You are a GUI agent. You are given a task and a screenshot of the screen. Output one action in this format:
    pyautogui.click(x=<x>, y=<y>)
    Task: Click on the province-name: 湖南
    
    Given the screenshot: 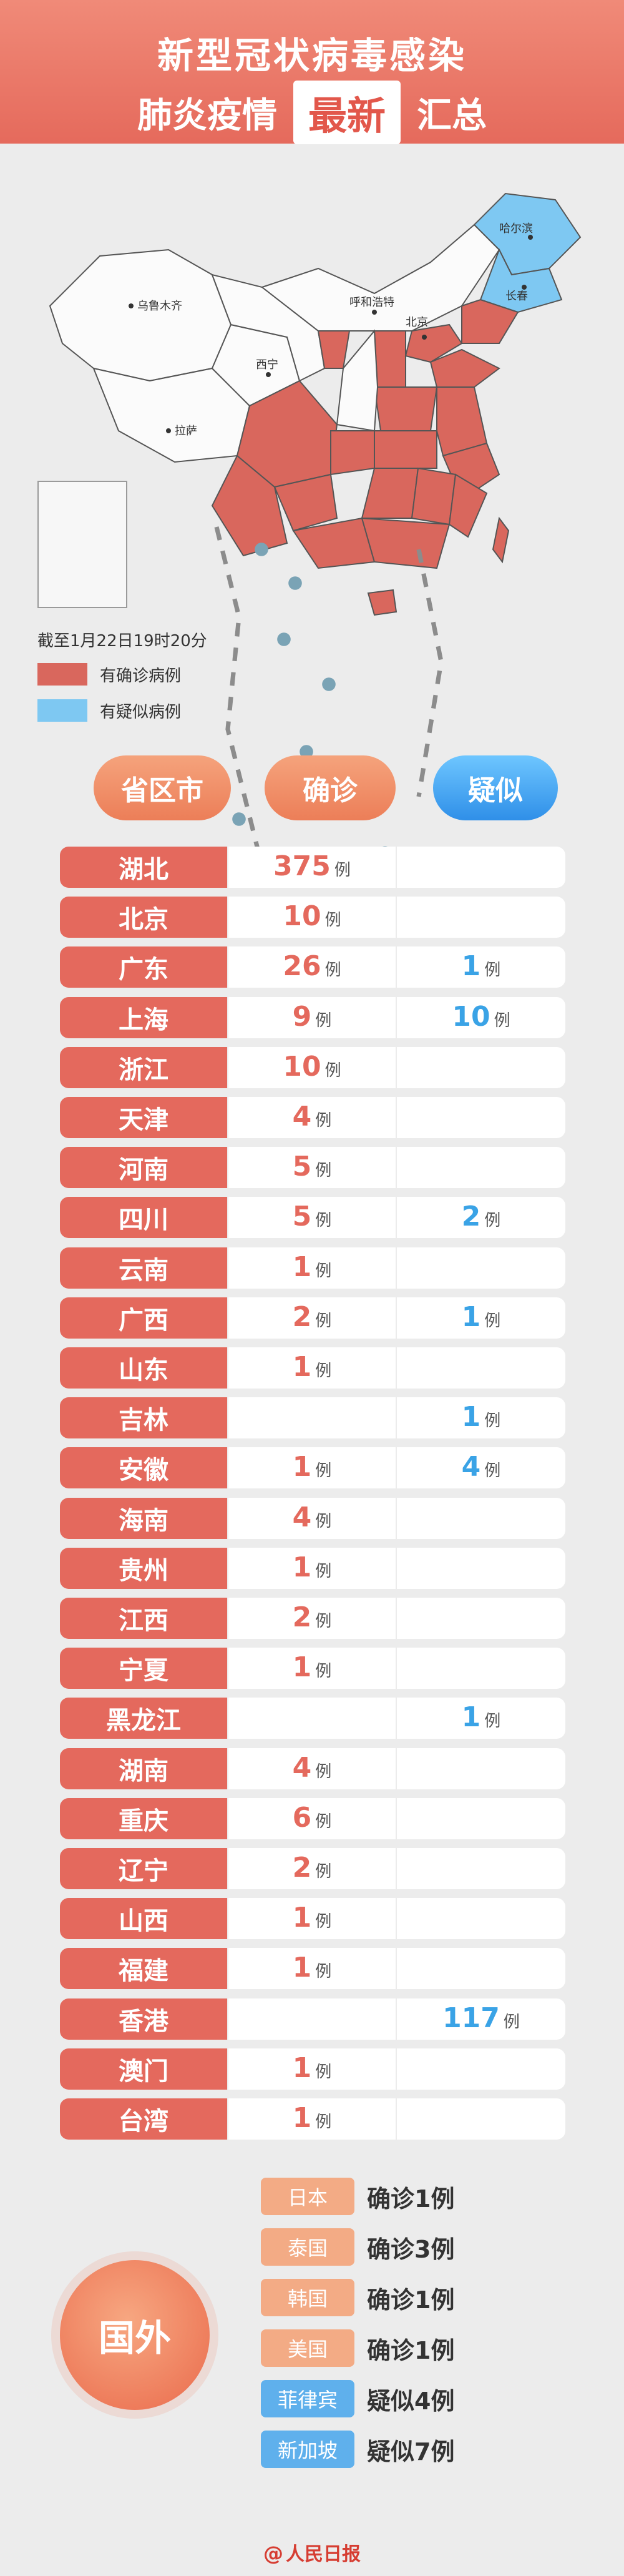 What is the action you would take?
    pyautogui.click(x=143, y=1768)
    